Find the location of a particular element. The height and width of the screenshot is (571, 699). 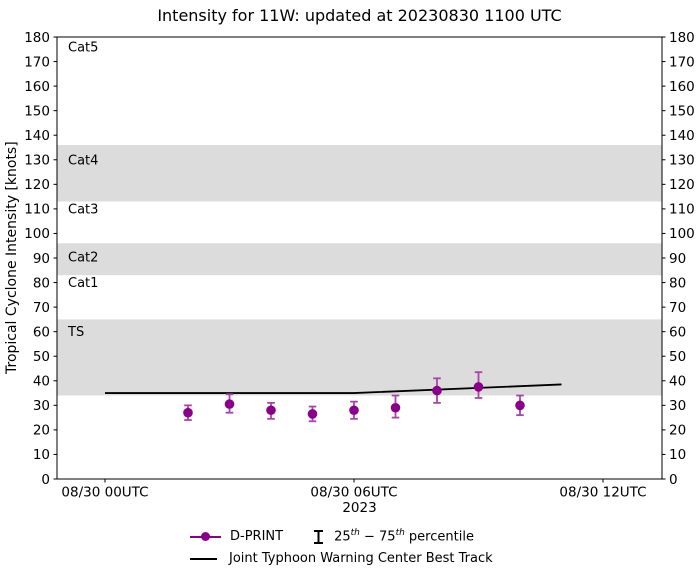

y-tick-label-right: 180 is located at coordinates (682, 38).